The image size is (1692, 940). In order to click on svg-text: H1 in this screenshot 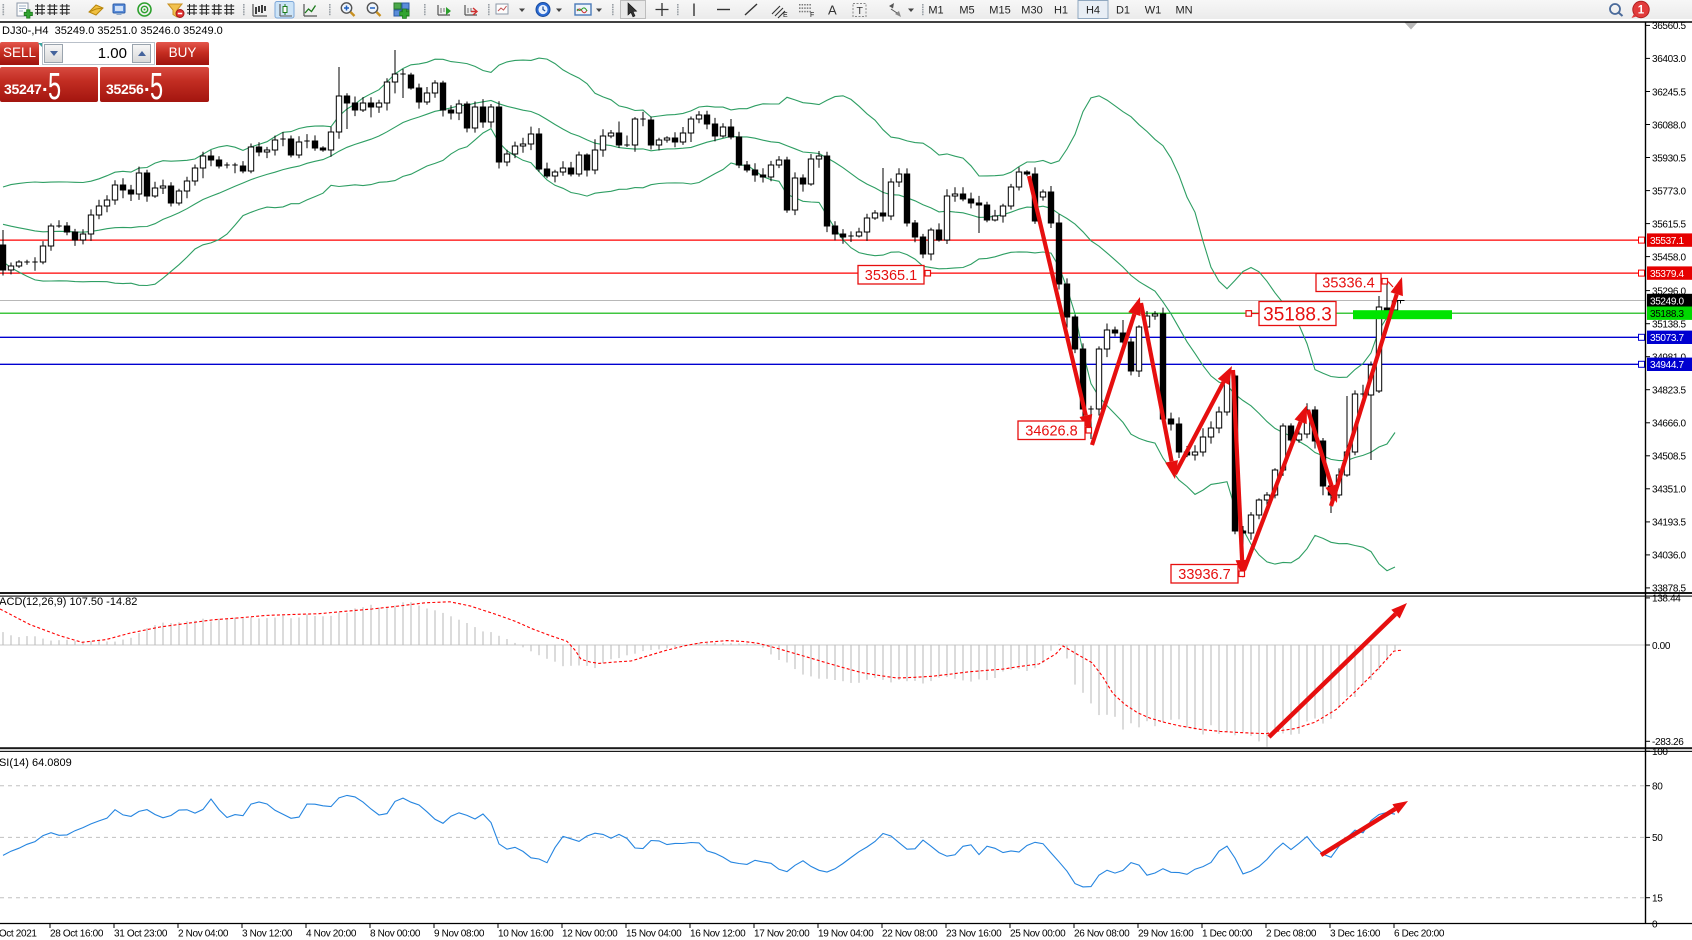, I will do `click(1061, 11)`.